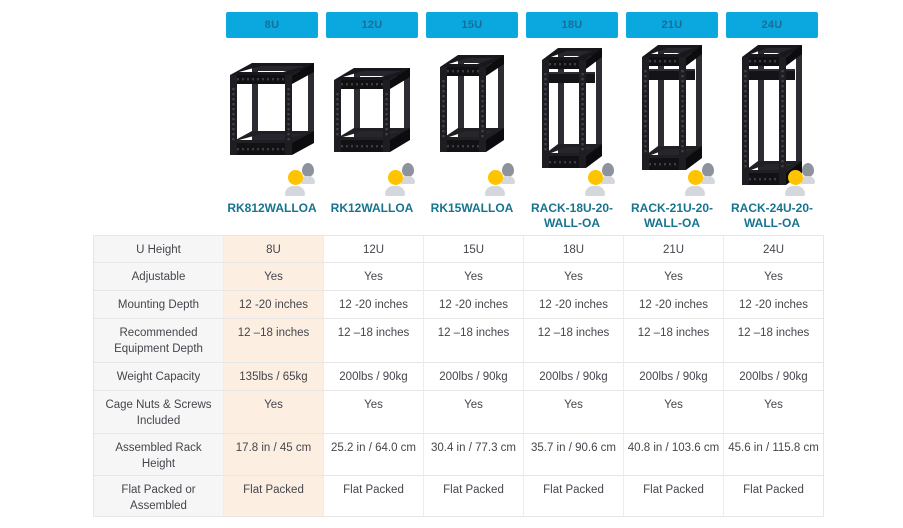  I want to click on table-cell: 135lbs / 65kg, so click(273, 376).